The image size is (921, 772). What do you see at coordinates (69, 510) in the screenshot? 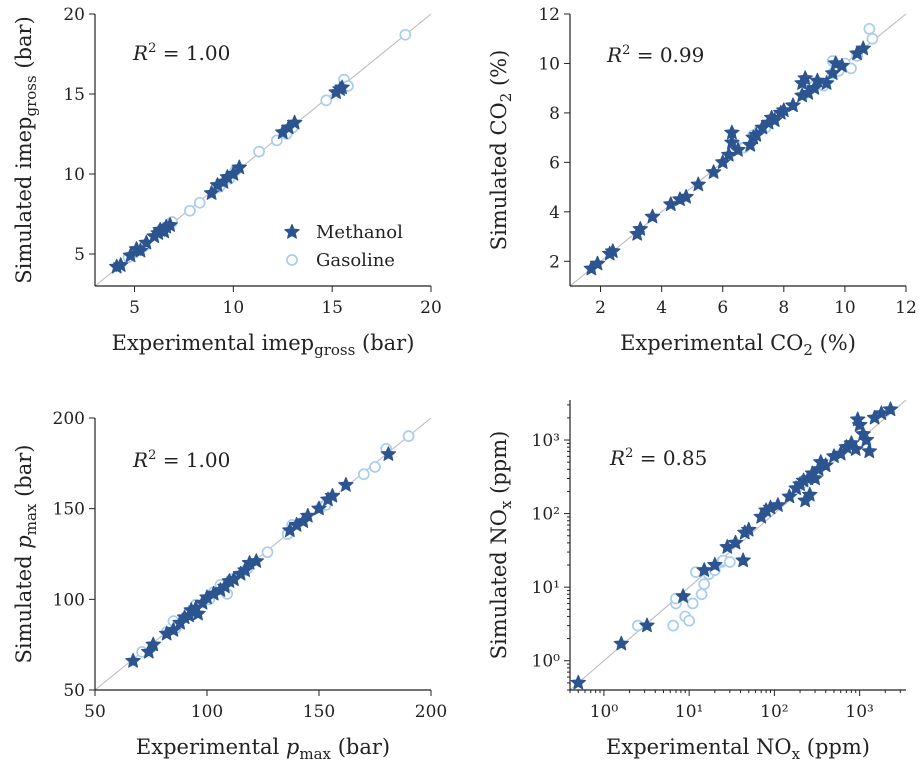
I see `y-tick-label: 150` at bounding box center [69, 510].